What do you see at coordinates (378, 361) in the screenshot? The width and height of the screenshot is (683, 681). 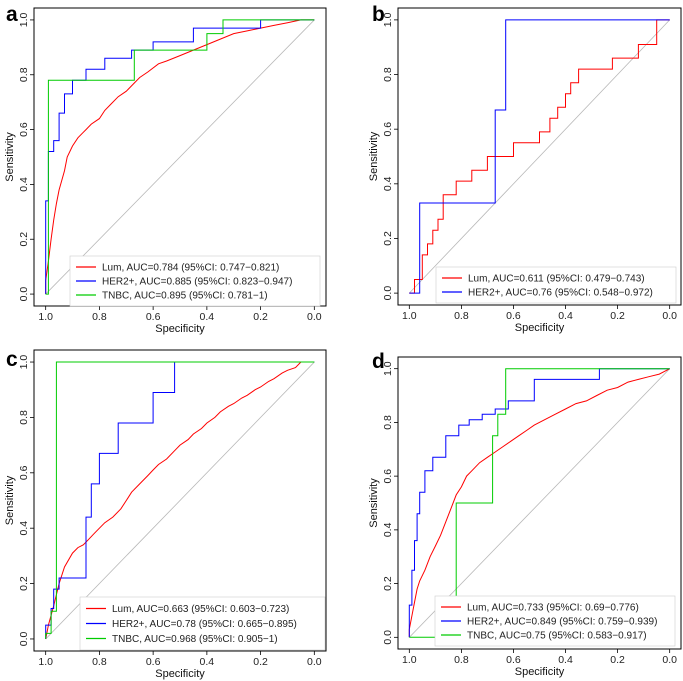 I see `panel-letter: d` at bounding box center [378, 361].